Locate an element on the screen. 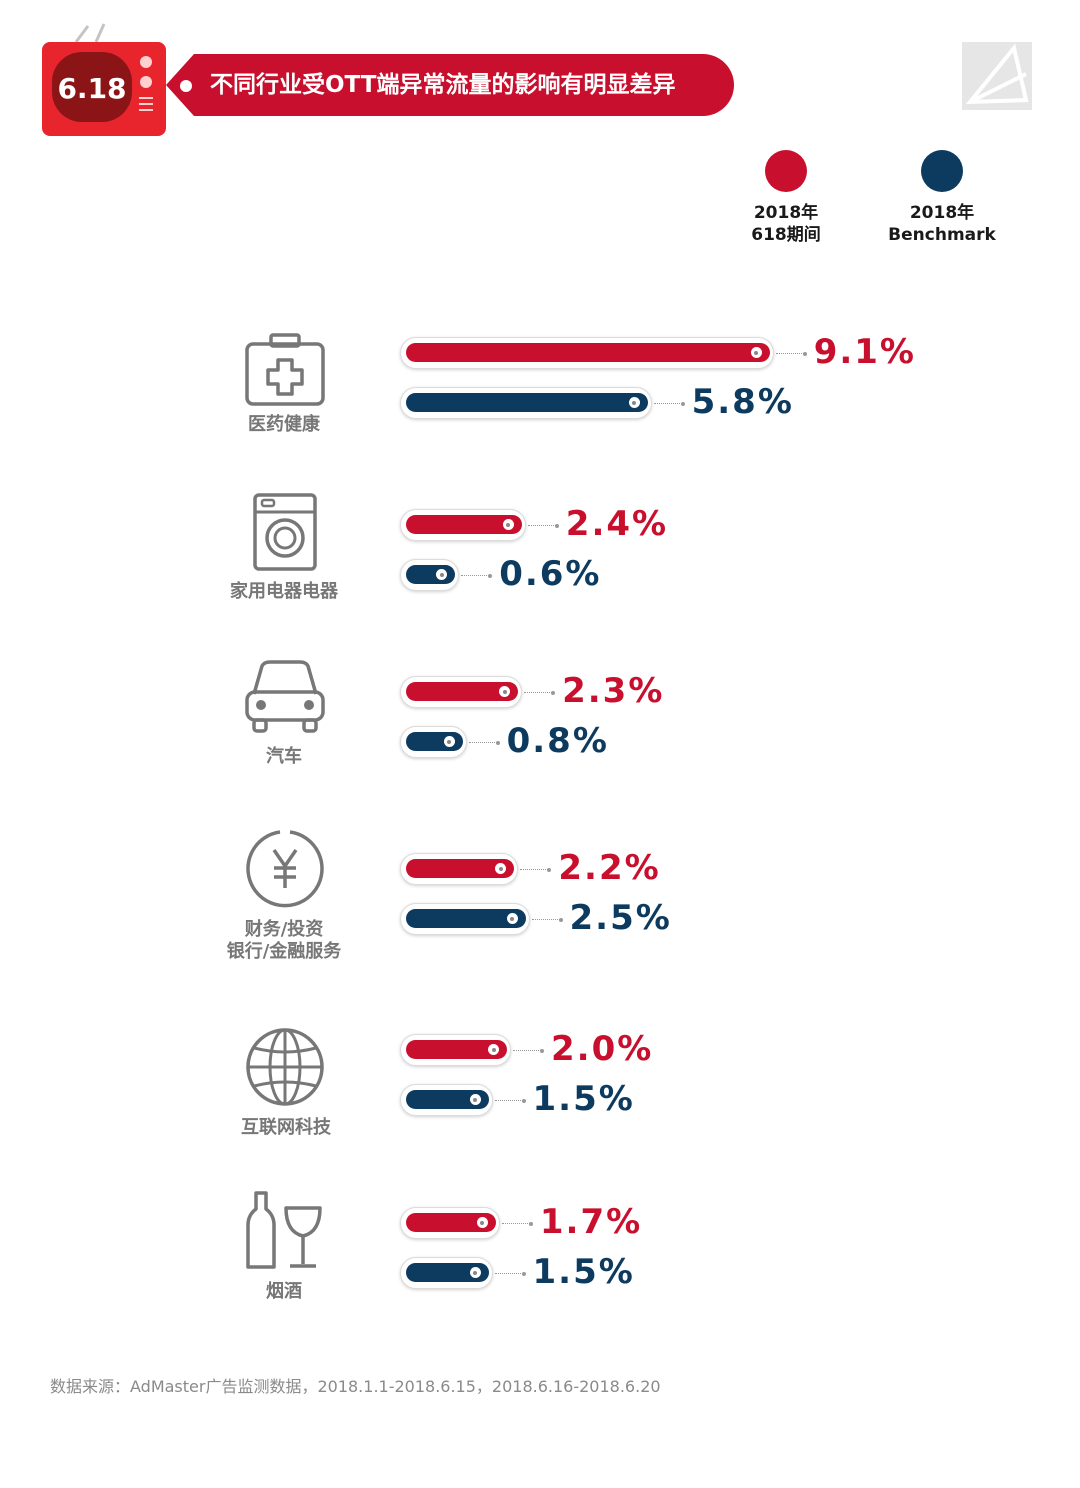  title-banner is located at coordinates (450, 85).